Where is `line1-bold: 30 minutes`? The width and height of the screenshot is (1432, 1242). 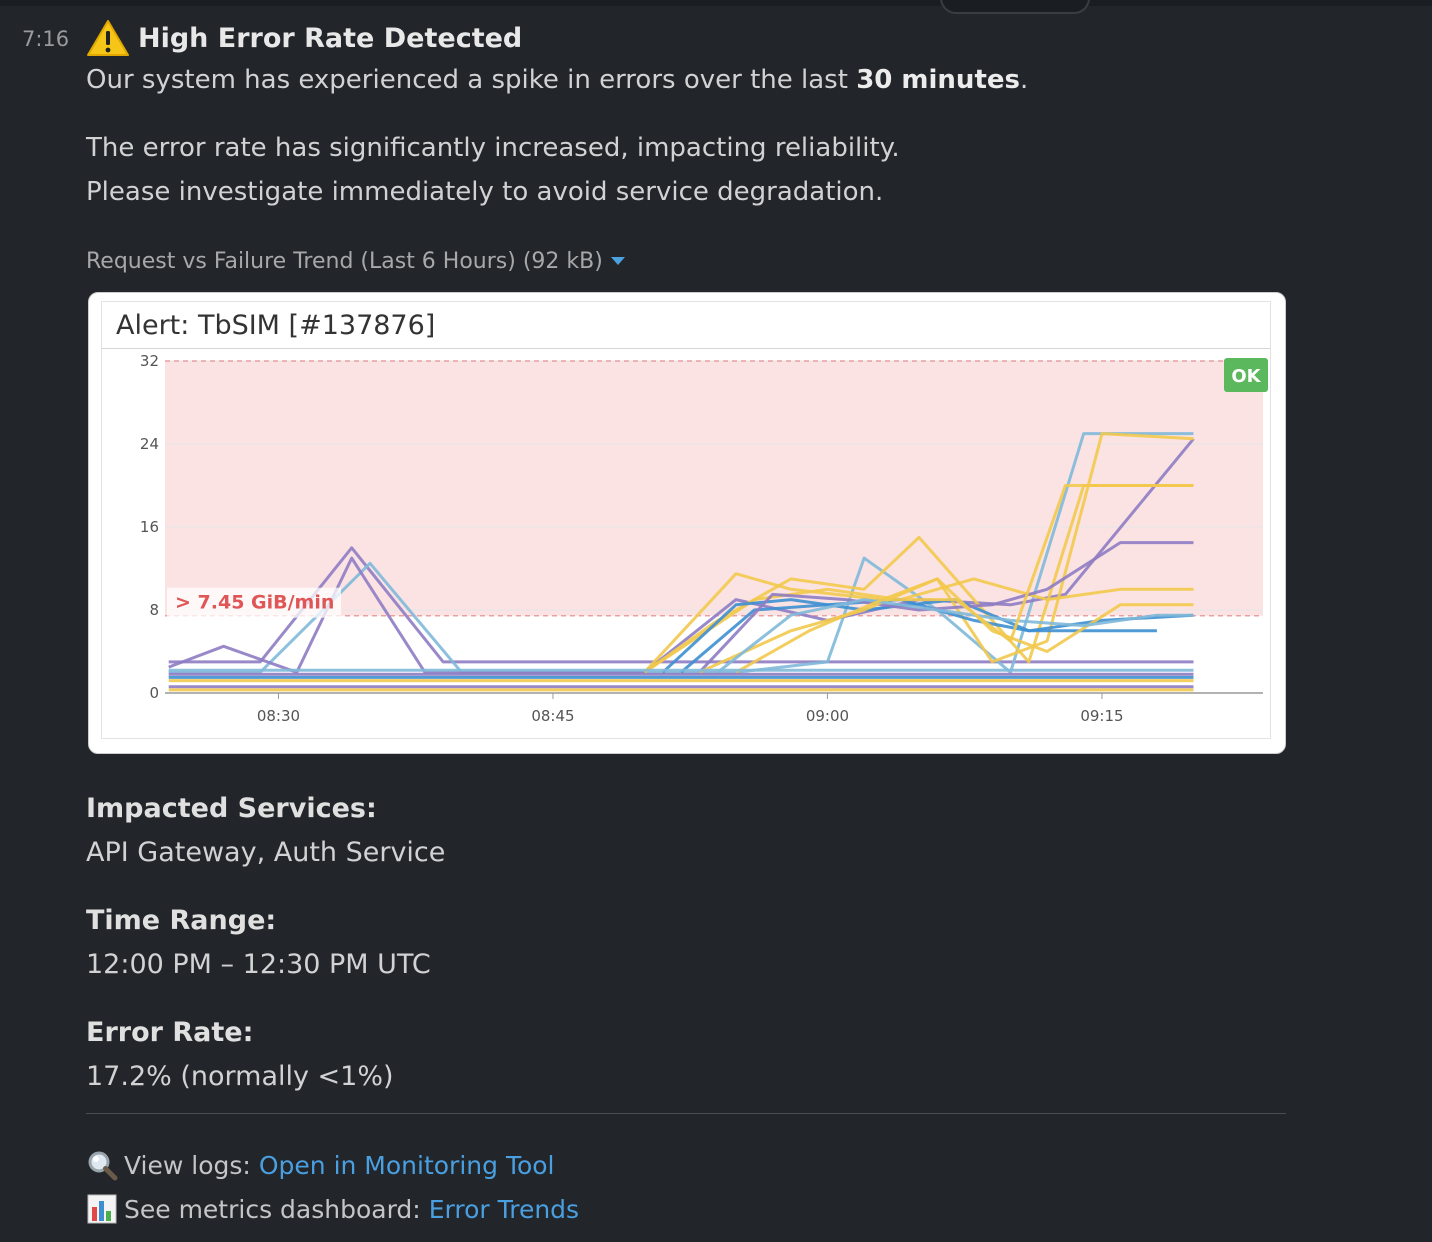 line1-bold: 30 minutes is located at coordinates (938, 80).